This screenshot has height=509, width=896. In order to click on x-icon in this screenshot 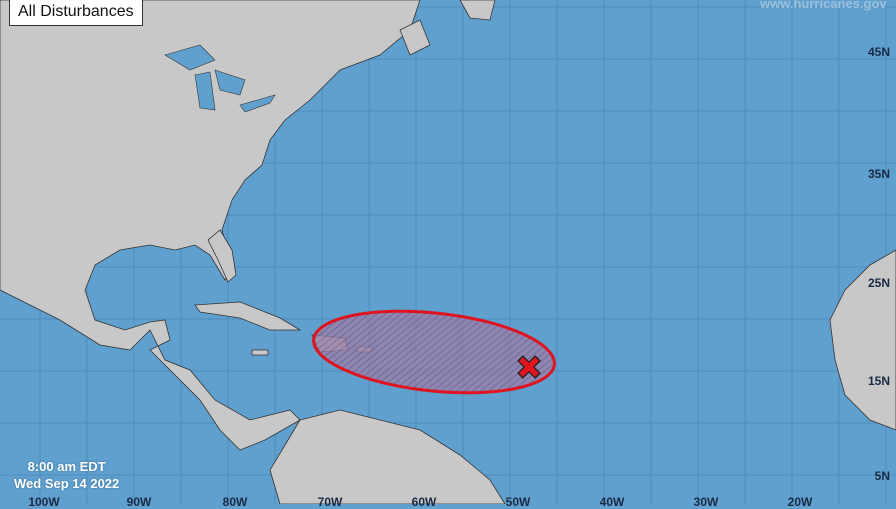, I will do `click(529, 367)`.